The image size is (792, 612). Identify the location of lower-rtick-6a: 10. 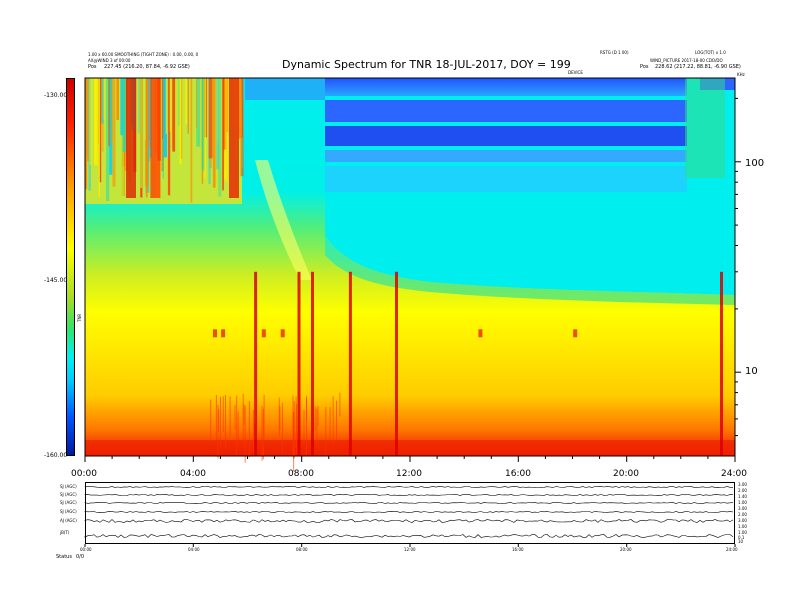
(741, 541).